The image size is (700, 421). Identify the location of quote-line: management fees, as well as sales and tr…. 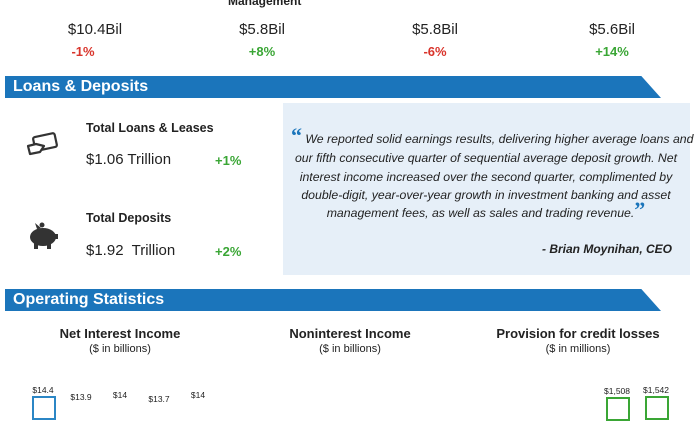
(486, 210).